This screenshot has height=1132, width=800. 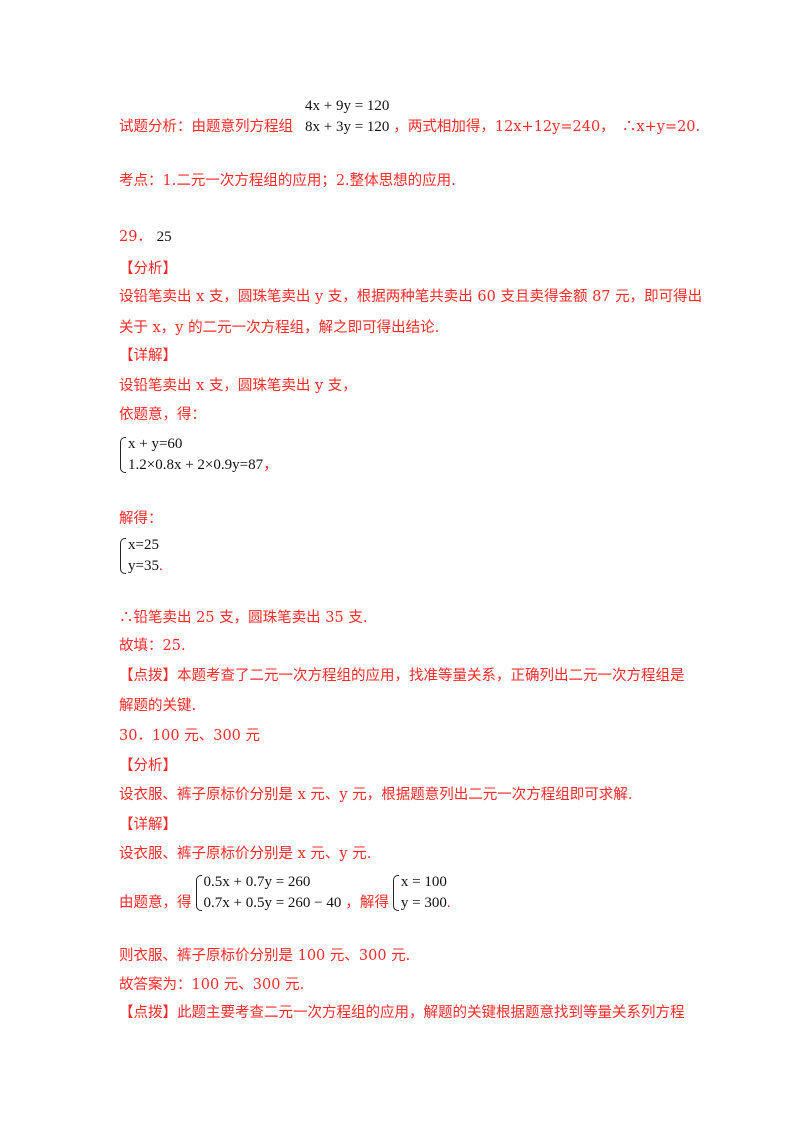 I want to click on q29-heading: 29． 25, so click(x=145, y=237).